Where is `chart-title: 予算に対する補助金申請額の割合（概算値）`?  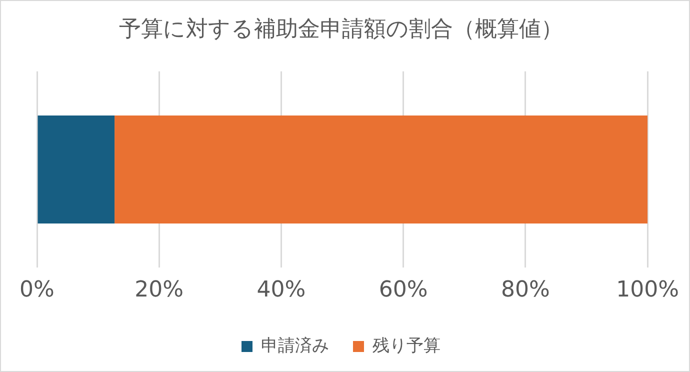
chart-title: 予算に対する補助金申請額の割合（概算値） is located at coordinates (341, 29).